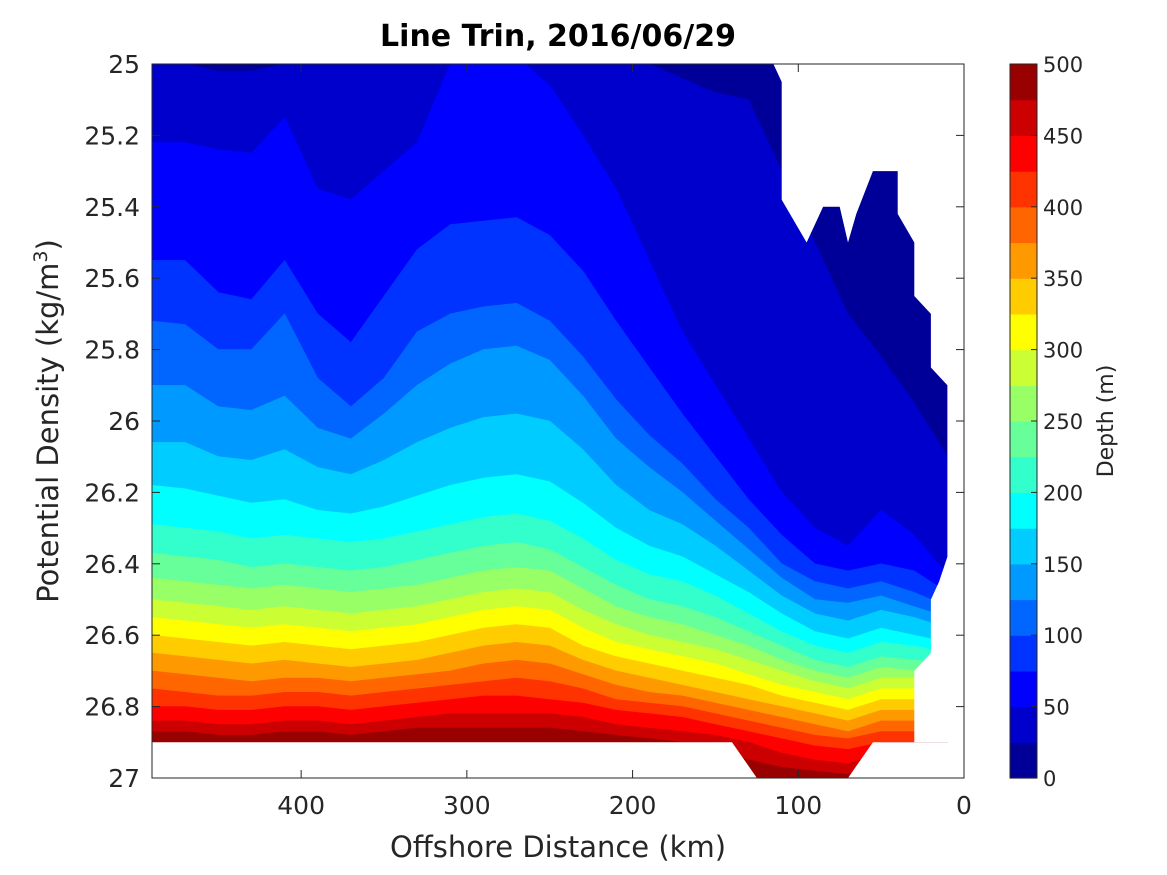 The width and height of the screenshot is (1167, 875). Describe the element at coordinates (1063, 565) in the screenshot. I see `colorbar-tick-label: 150` at that location.